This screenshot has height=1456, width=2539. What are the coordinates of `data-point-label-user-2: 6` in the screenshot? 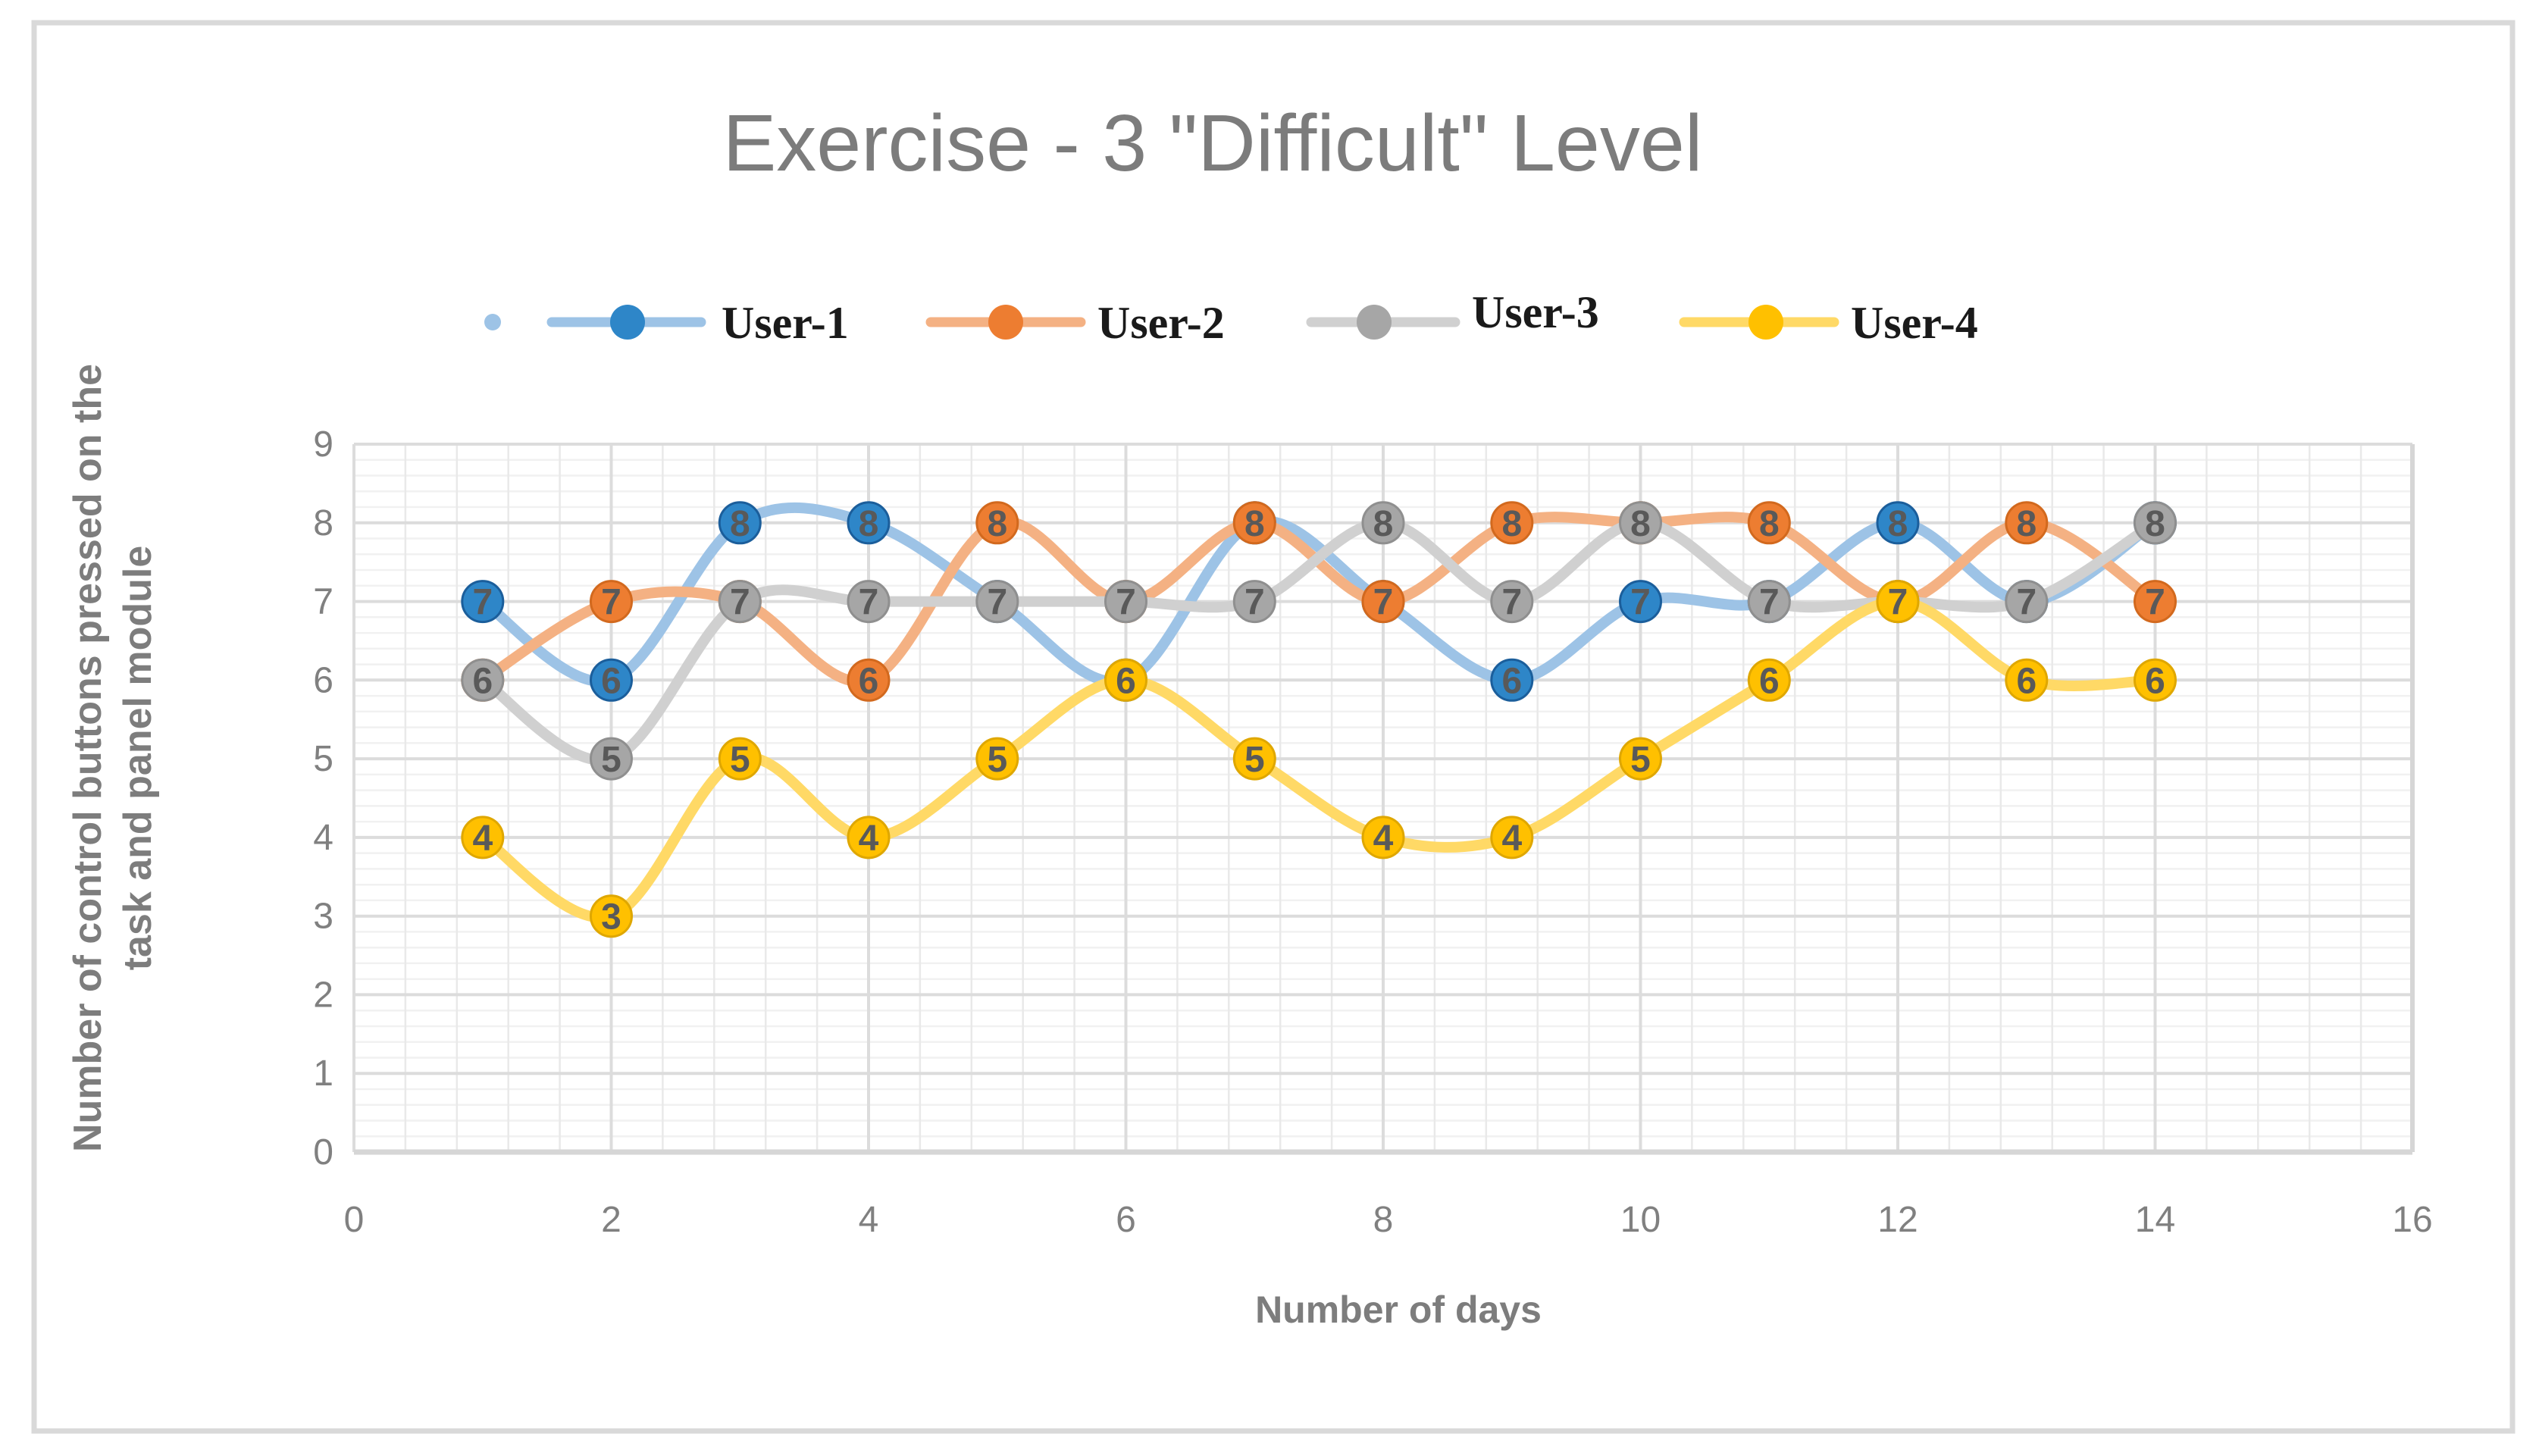 It's located at (869, 681).